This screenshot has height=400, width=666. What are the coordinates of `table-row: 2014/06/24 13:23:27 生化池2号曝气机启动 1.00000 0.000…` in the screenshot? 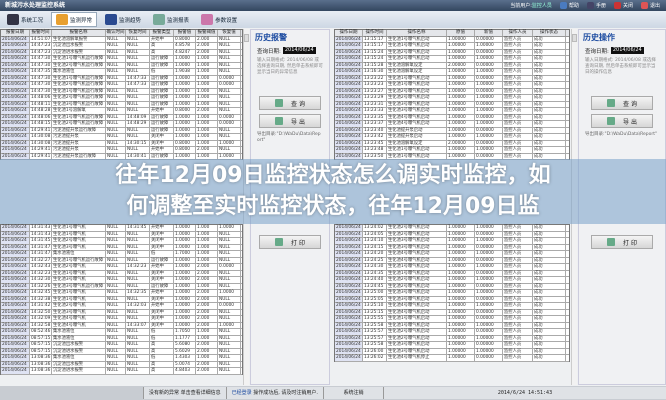 It's located at (452, 91).